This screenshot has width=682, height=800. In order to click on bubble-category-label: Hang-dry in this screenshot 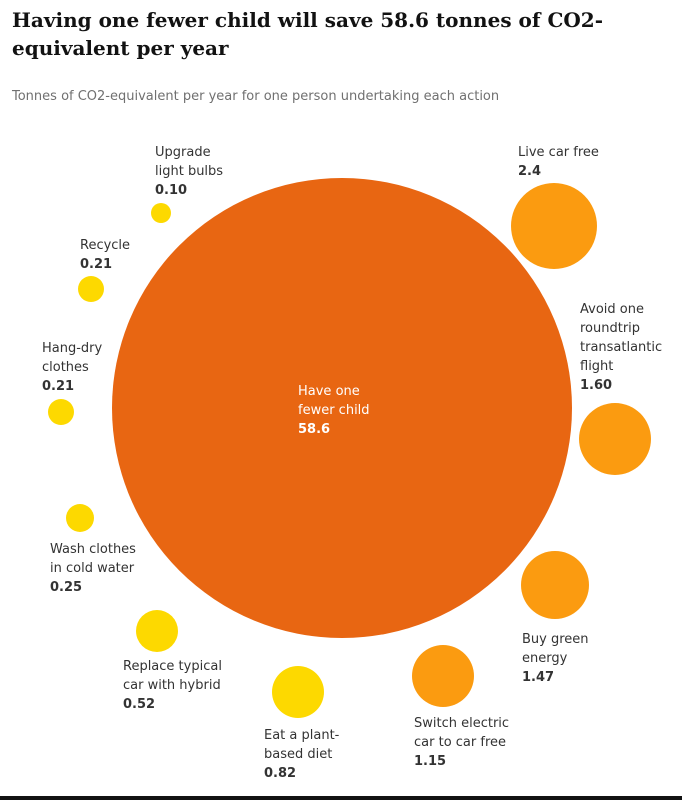, I will do `click(72, 348)`.